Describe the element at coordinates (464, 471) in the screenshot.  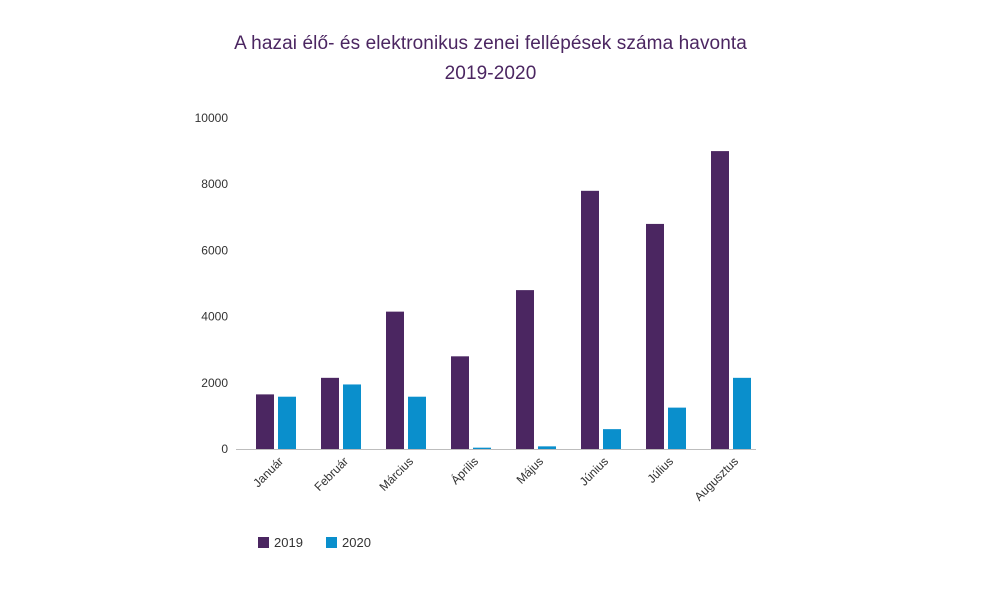
I see `x-tick-label: Április` at that location.